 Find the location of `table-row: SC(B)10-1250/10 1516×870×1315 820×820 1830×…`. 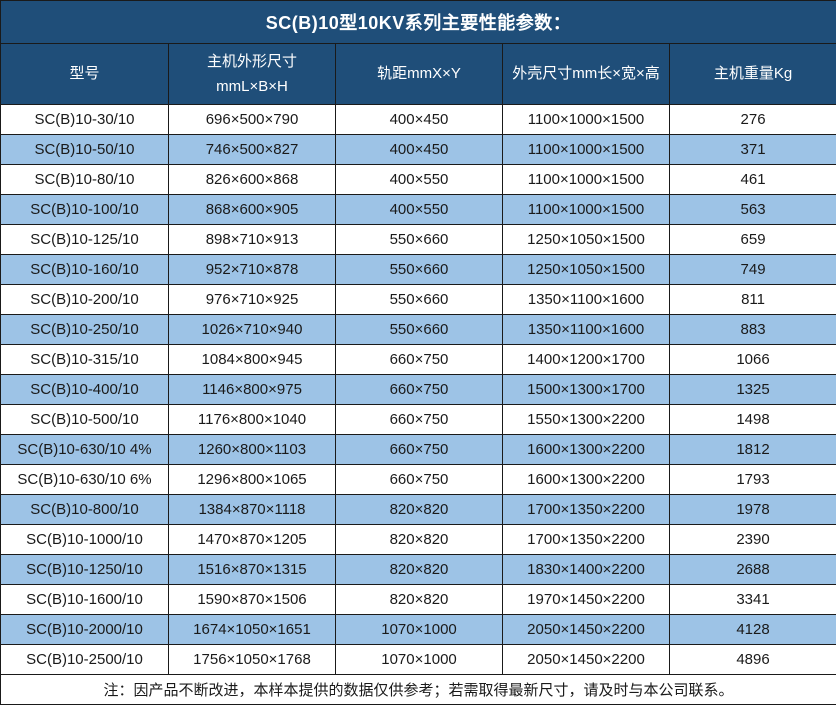

table-row: SC(B)10-1250/10 1516×870×1315 820×820 1830×… is located at coordinates (418, 569).